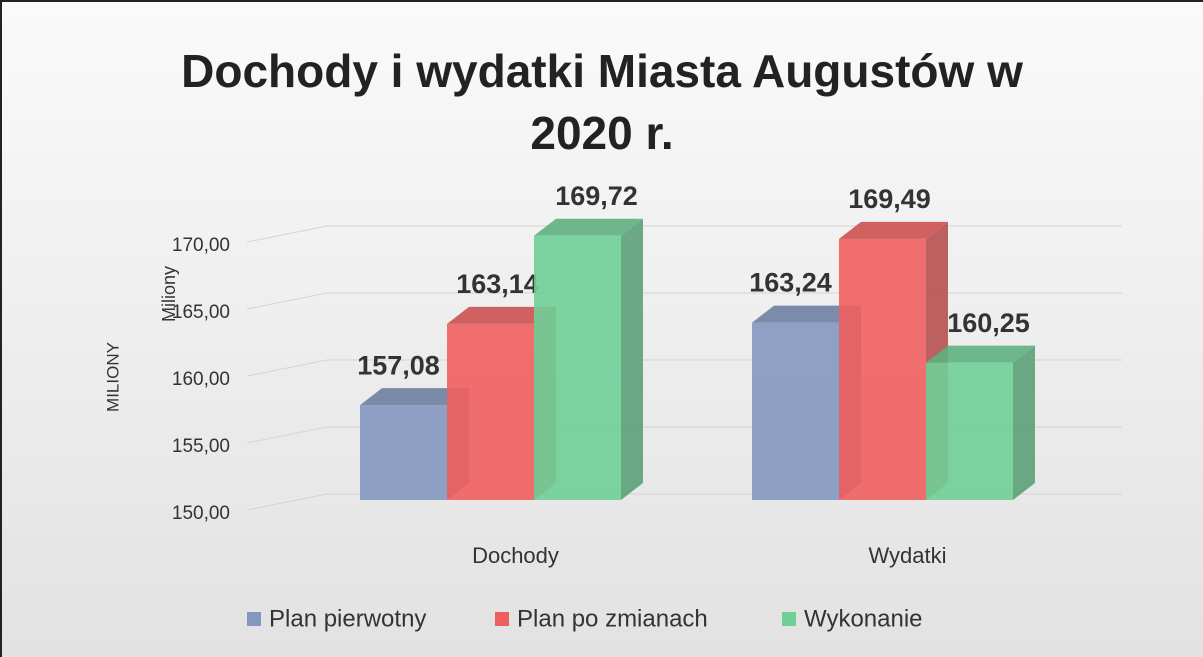 The image size is (1203, 657). I want to click on x-tick-label: Dochody, so click(515, 555).